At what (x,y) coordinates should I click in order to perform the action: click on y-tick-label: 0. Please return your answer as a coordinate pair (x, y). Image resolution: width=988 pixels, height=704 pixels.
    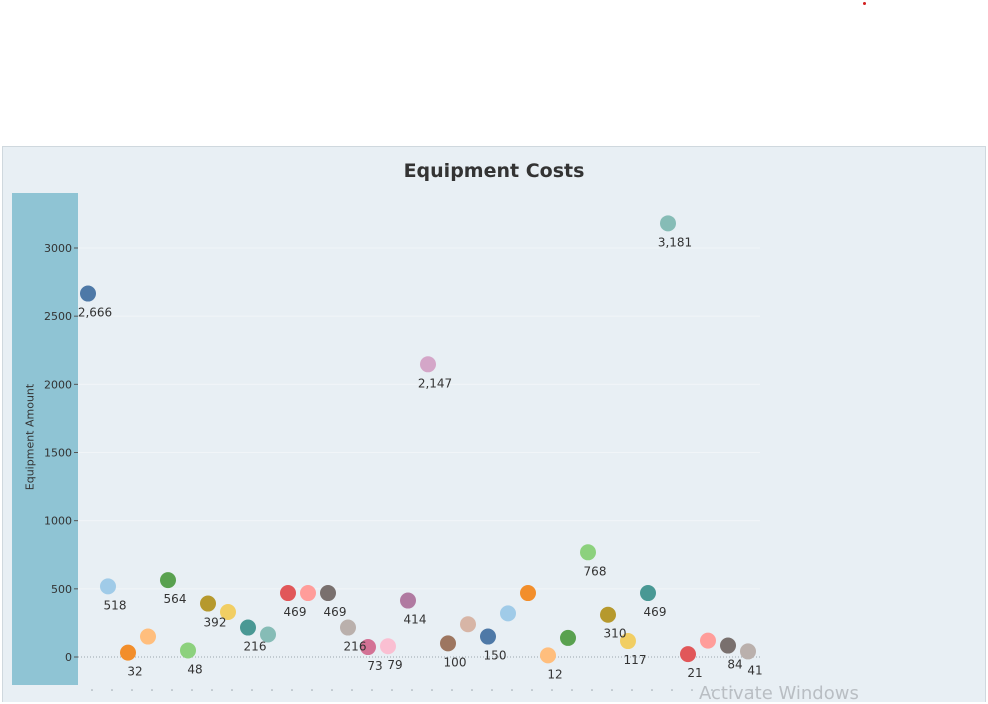
    Looking at the image, I should click on (68, 657).